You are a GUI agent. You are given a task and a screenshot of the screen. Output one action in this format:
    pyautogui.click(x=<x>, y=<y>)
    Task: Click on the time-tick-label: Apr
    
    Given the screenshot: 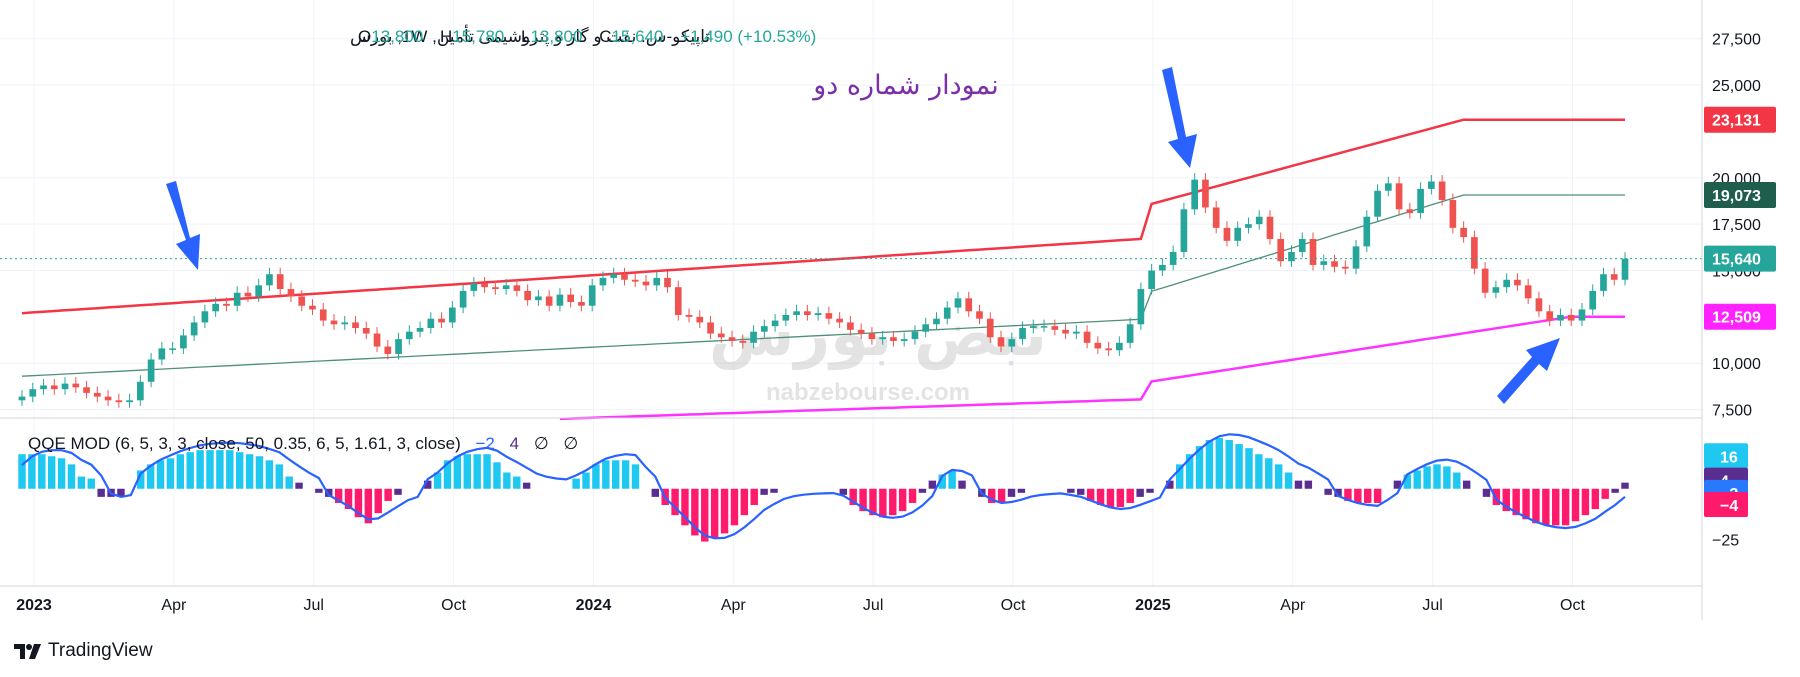 What is the action you would take?
    pyautogui.click(x=734, y=605)
    